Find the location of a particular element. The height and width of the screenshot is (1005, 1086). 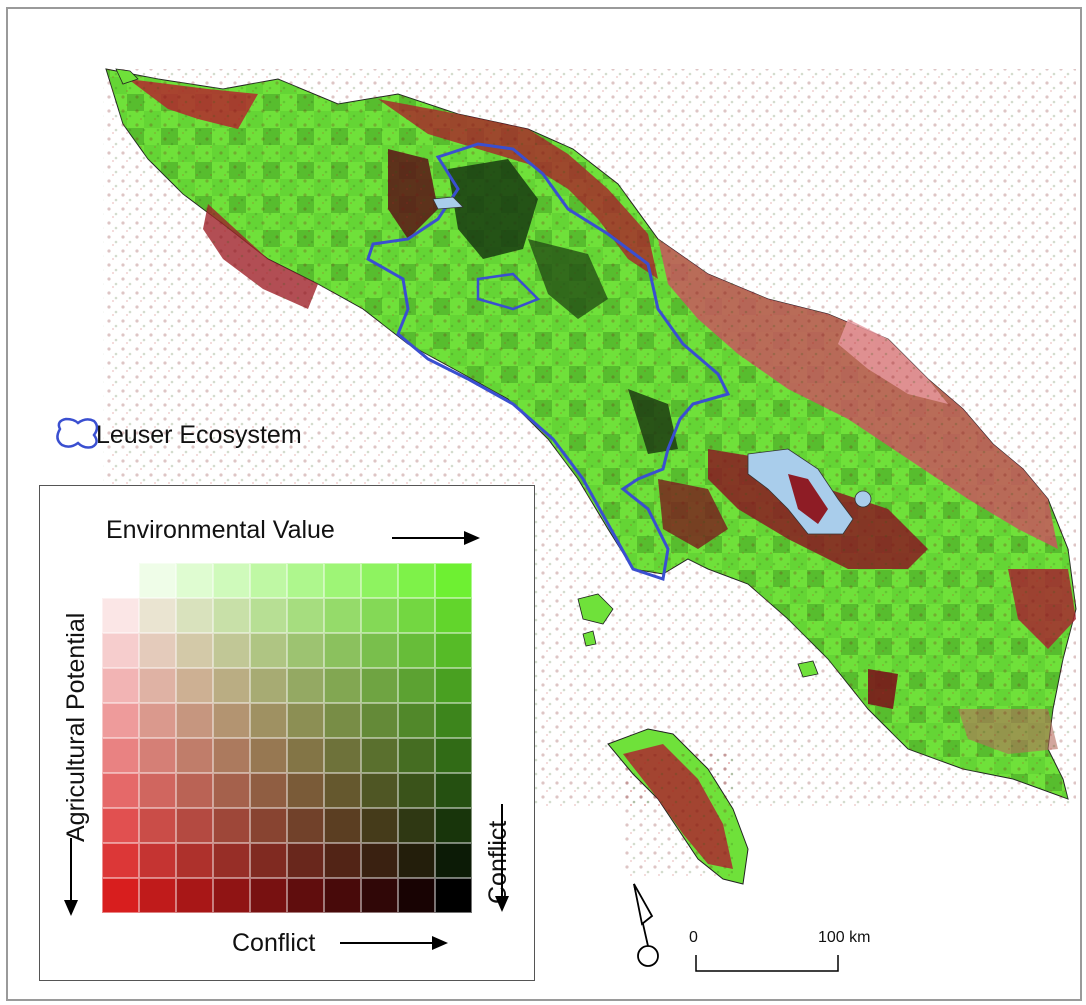

legend-bottom-arrow-icon is located at coordinates (394, 943).